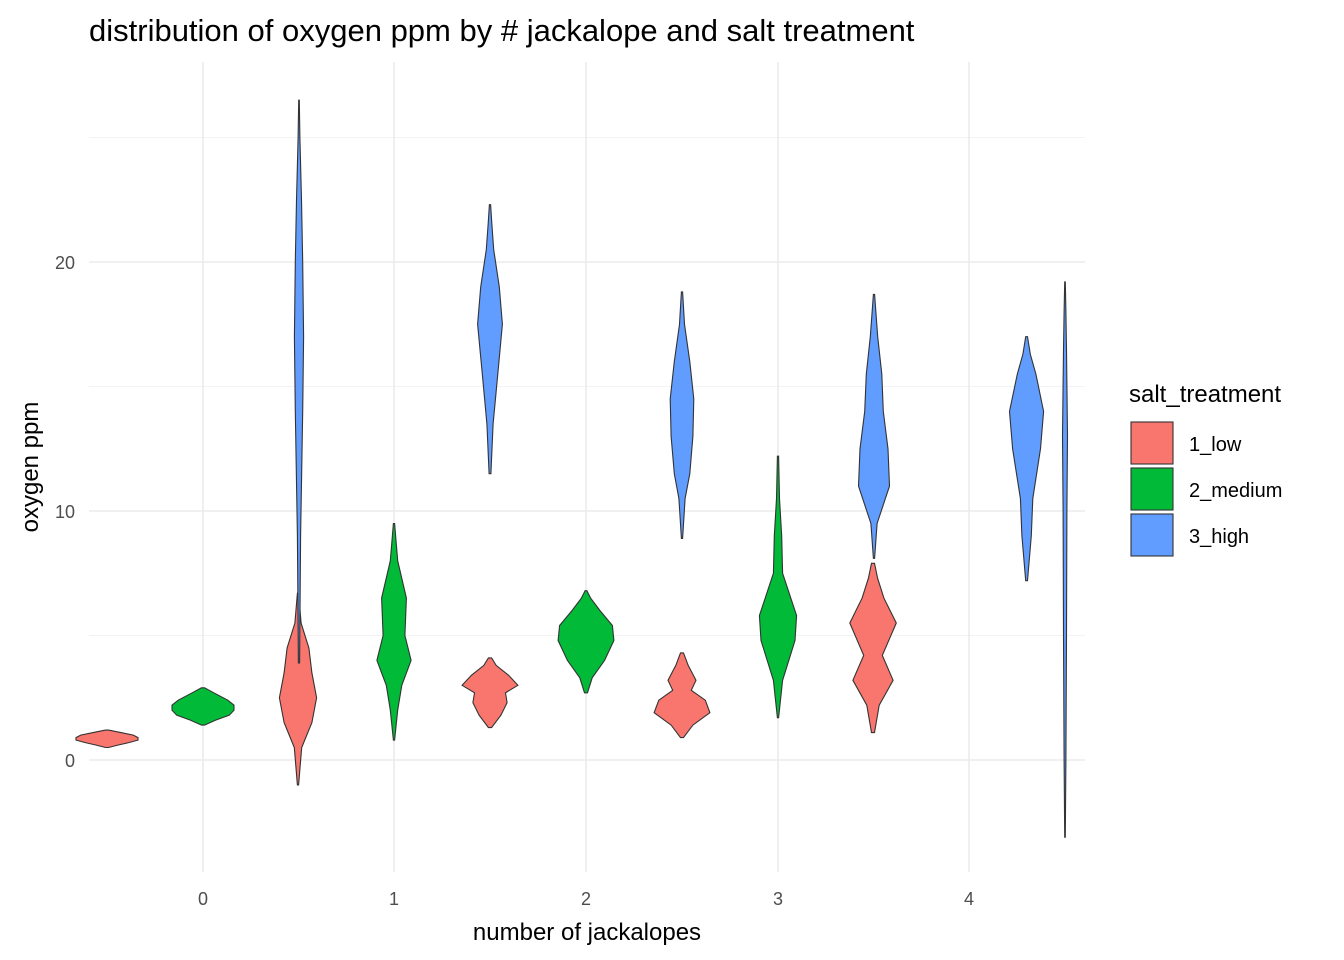 The image size is (1344, 960). I want to click on legend-swatch-1_low, so click(1152, 443).